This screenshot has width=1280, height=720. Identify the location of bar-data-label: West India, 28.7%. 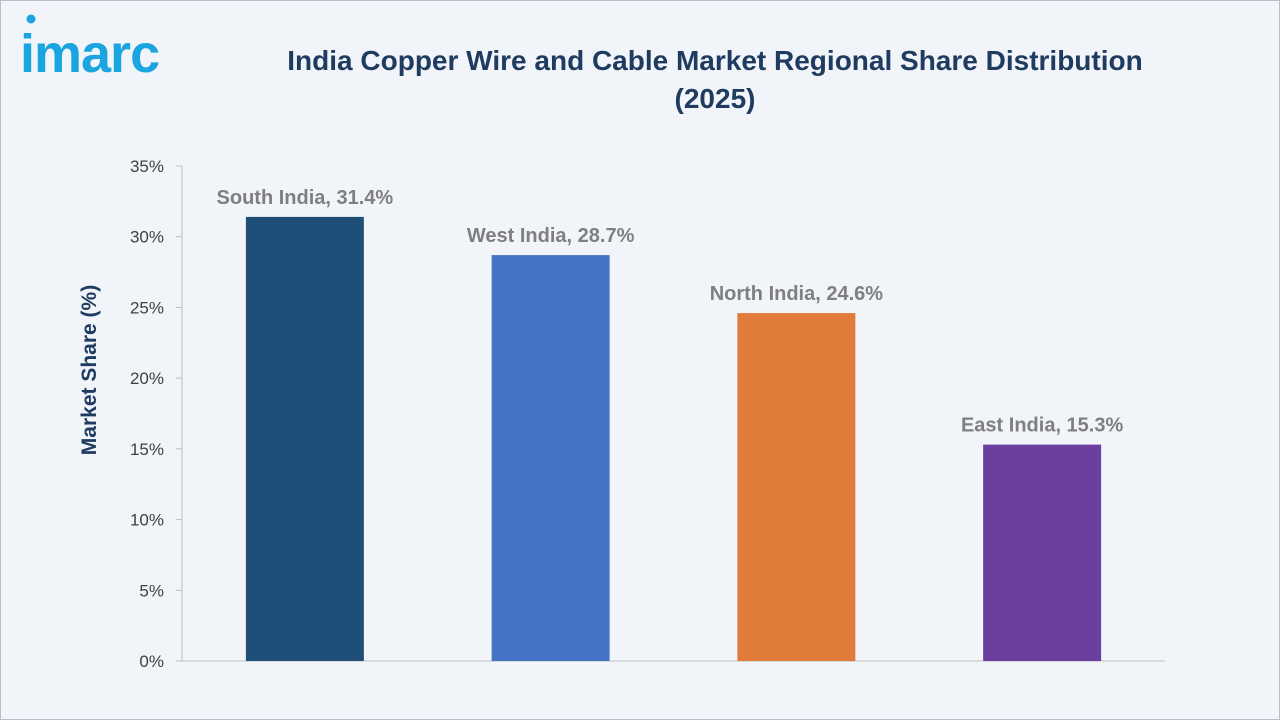
(551, 236).